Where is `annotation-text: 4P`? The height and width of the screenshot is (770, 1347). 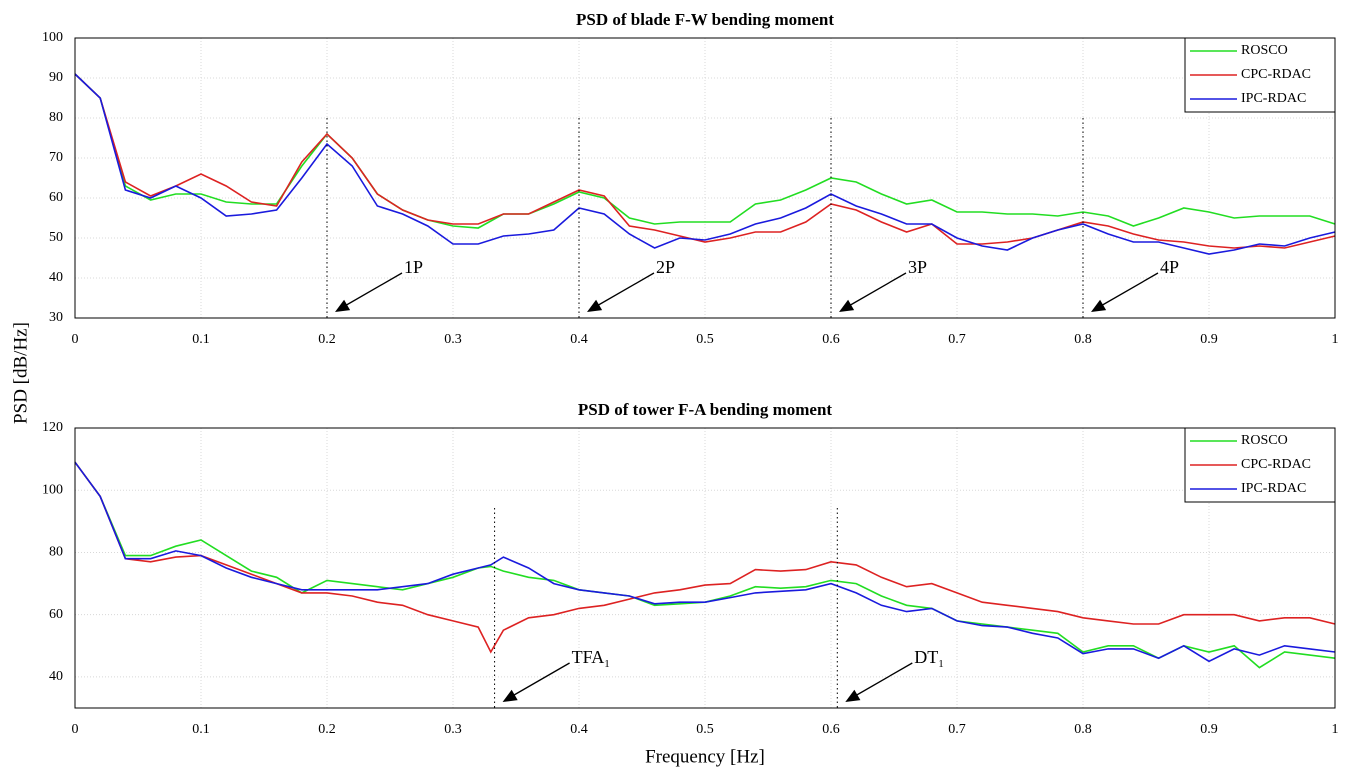 annotation-text: 4P is located at coordinates (1169, 267).